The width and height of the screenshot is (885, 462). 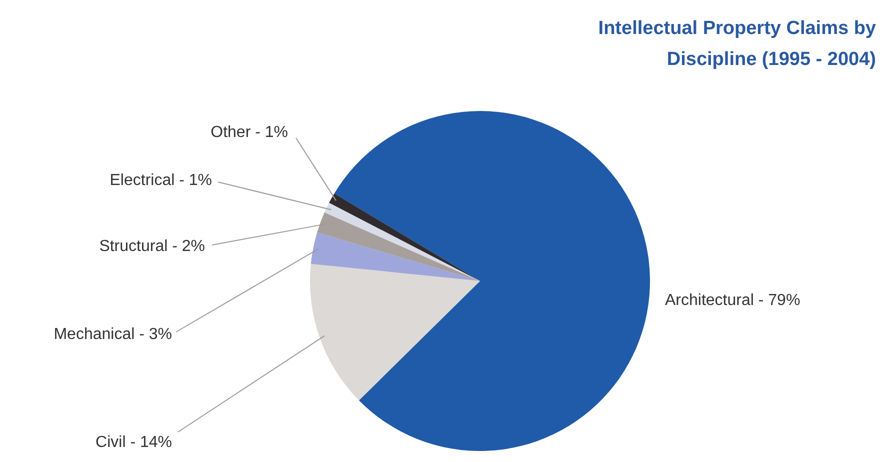 What do you see at coordinates (152, 246) in the screenshot?
I see `slice-label: Structural - 2%` at bounding box center [152, 246].